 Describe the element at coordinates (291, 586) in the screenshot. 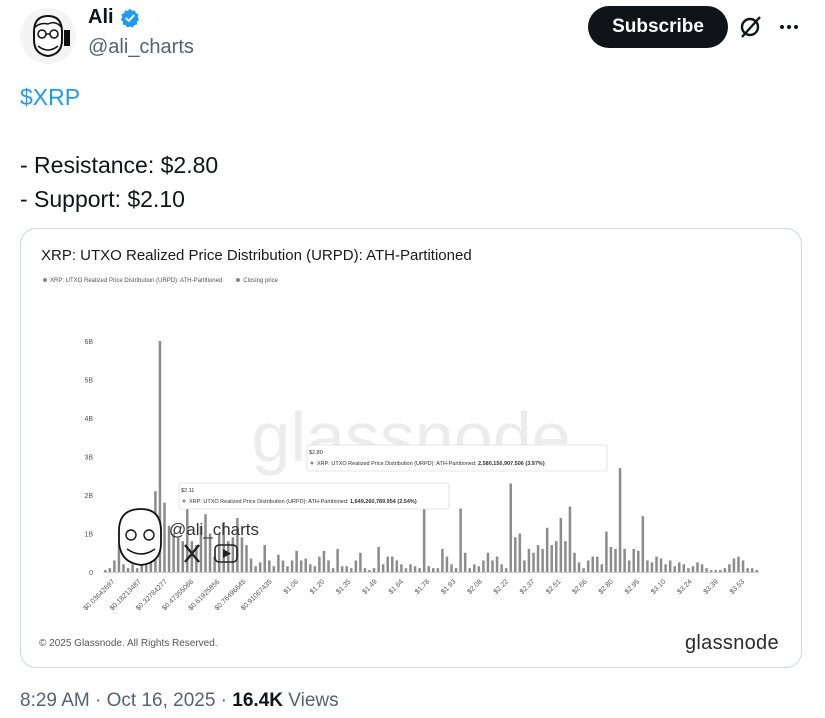

I see `x-tick-label: $1.06` at that location.